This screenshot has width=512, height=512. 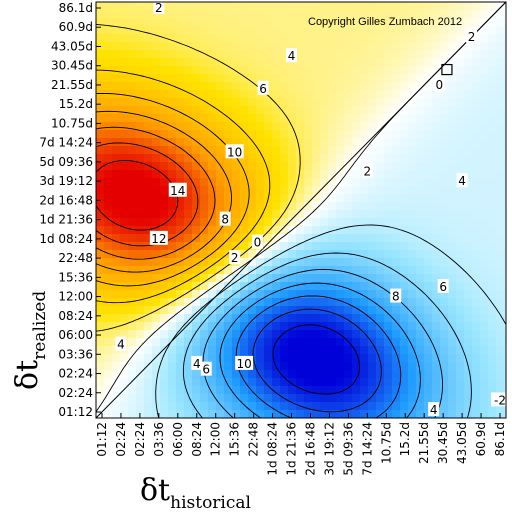 I want to click on svg-text: 0, so click(x=258, y=243).